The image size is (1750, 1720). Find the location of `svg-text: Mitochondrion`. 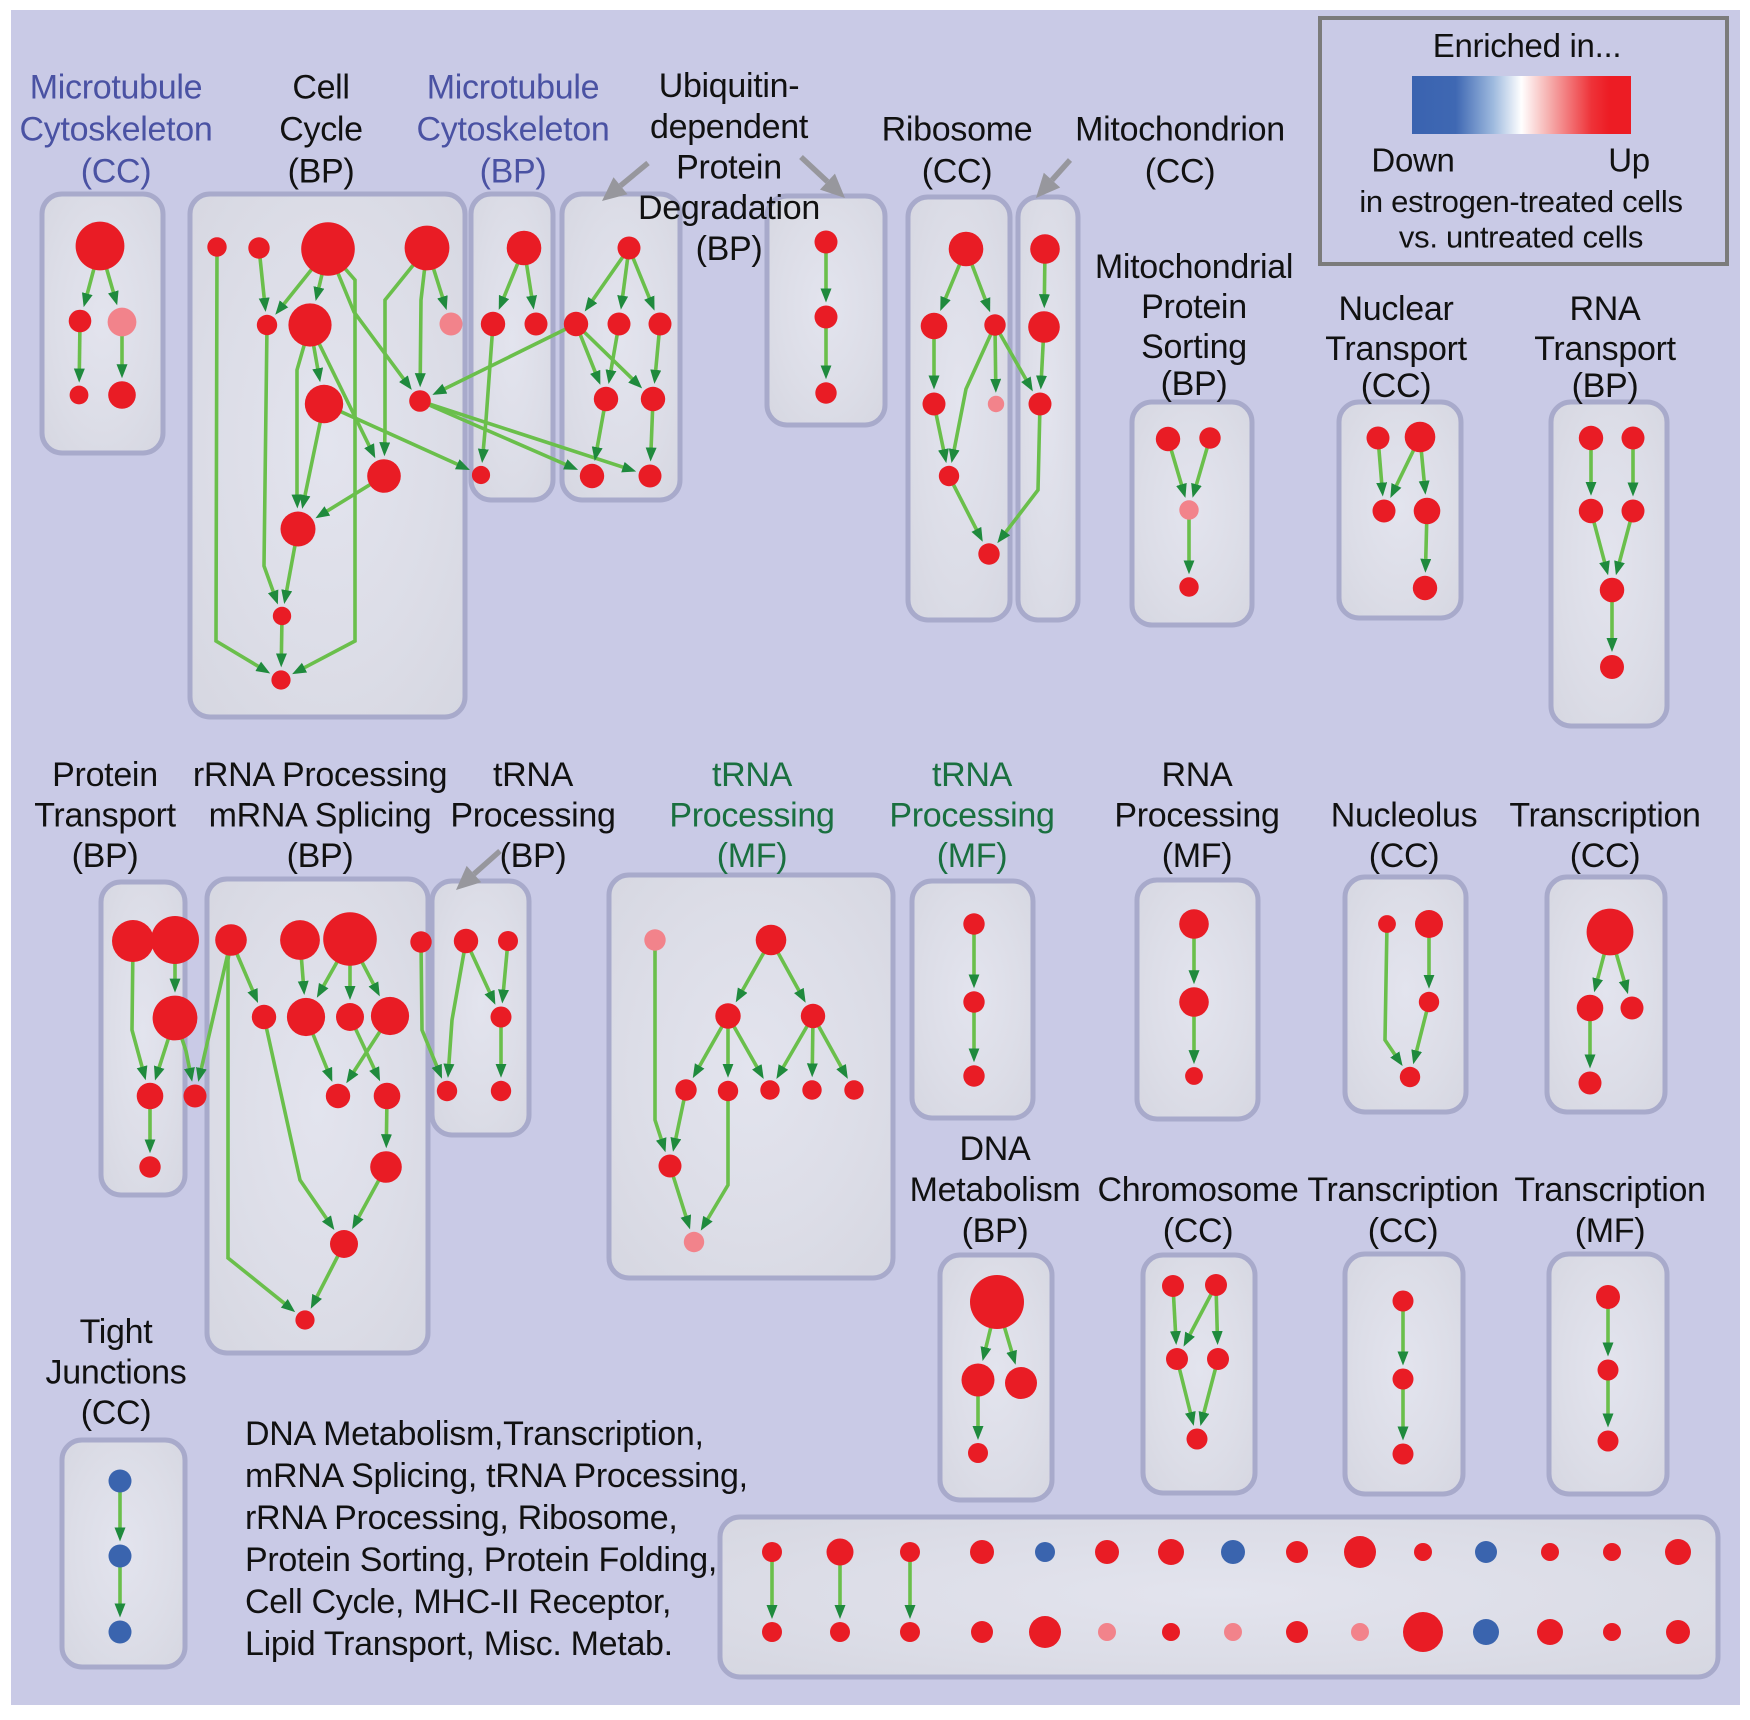

svg-text: Mitochondrion is located at coordinates (1180, 130).